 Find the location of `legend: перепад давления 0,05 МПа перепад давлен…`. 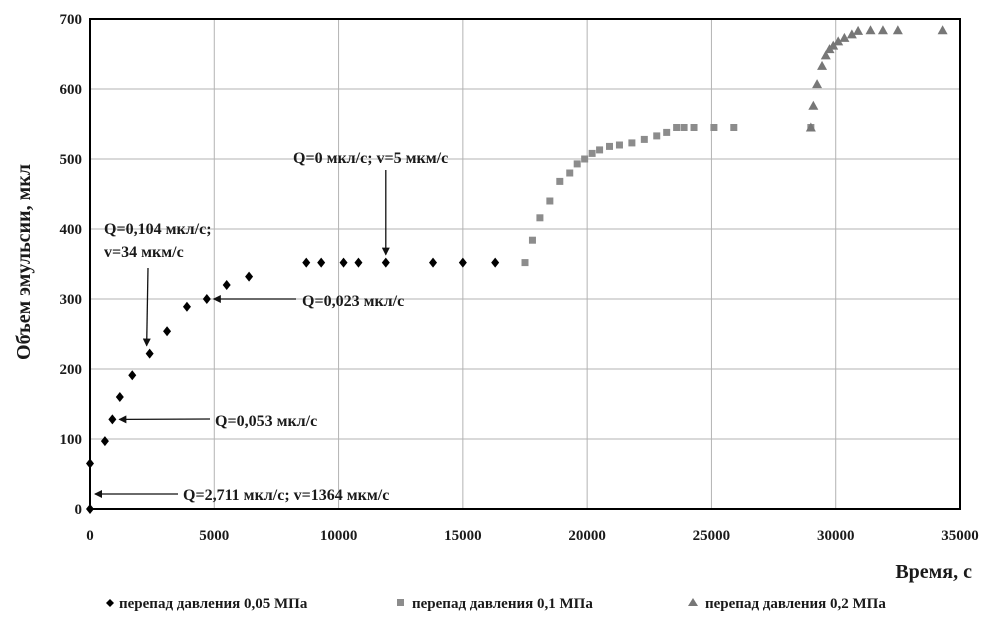

legend: перепад давления 0,05 МПа перепад давлен… is located at coordinates (496, 604).